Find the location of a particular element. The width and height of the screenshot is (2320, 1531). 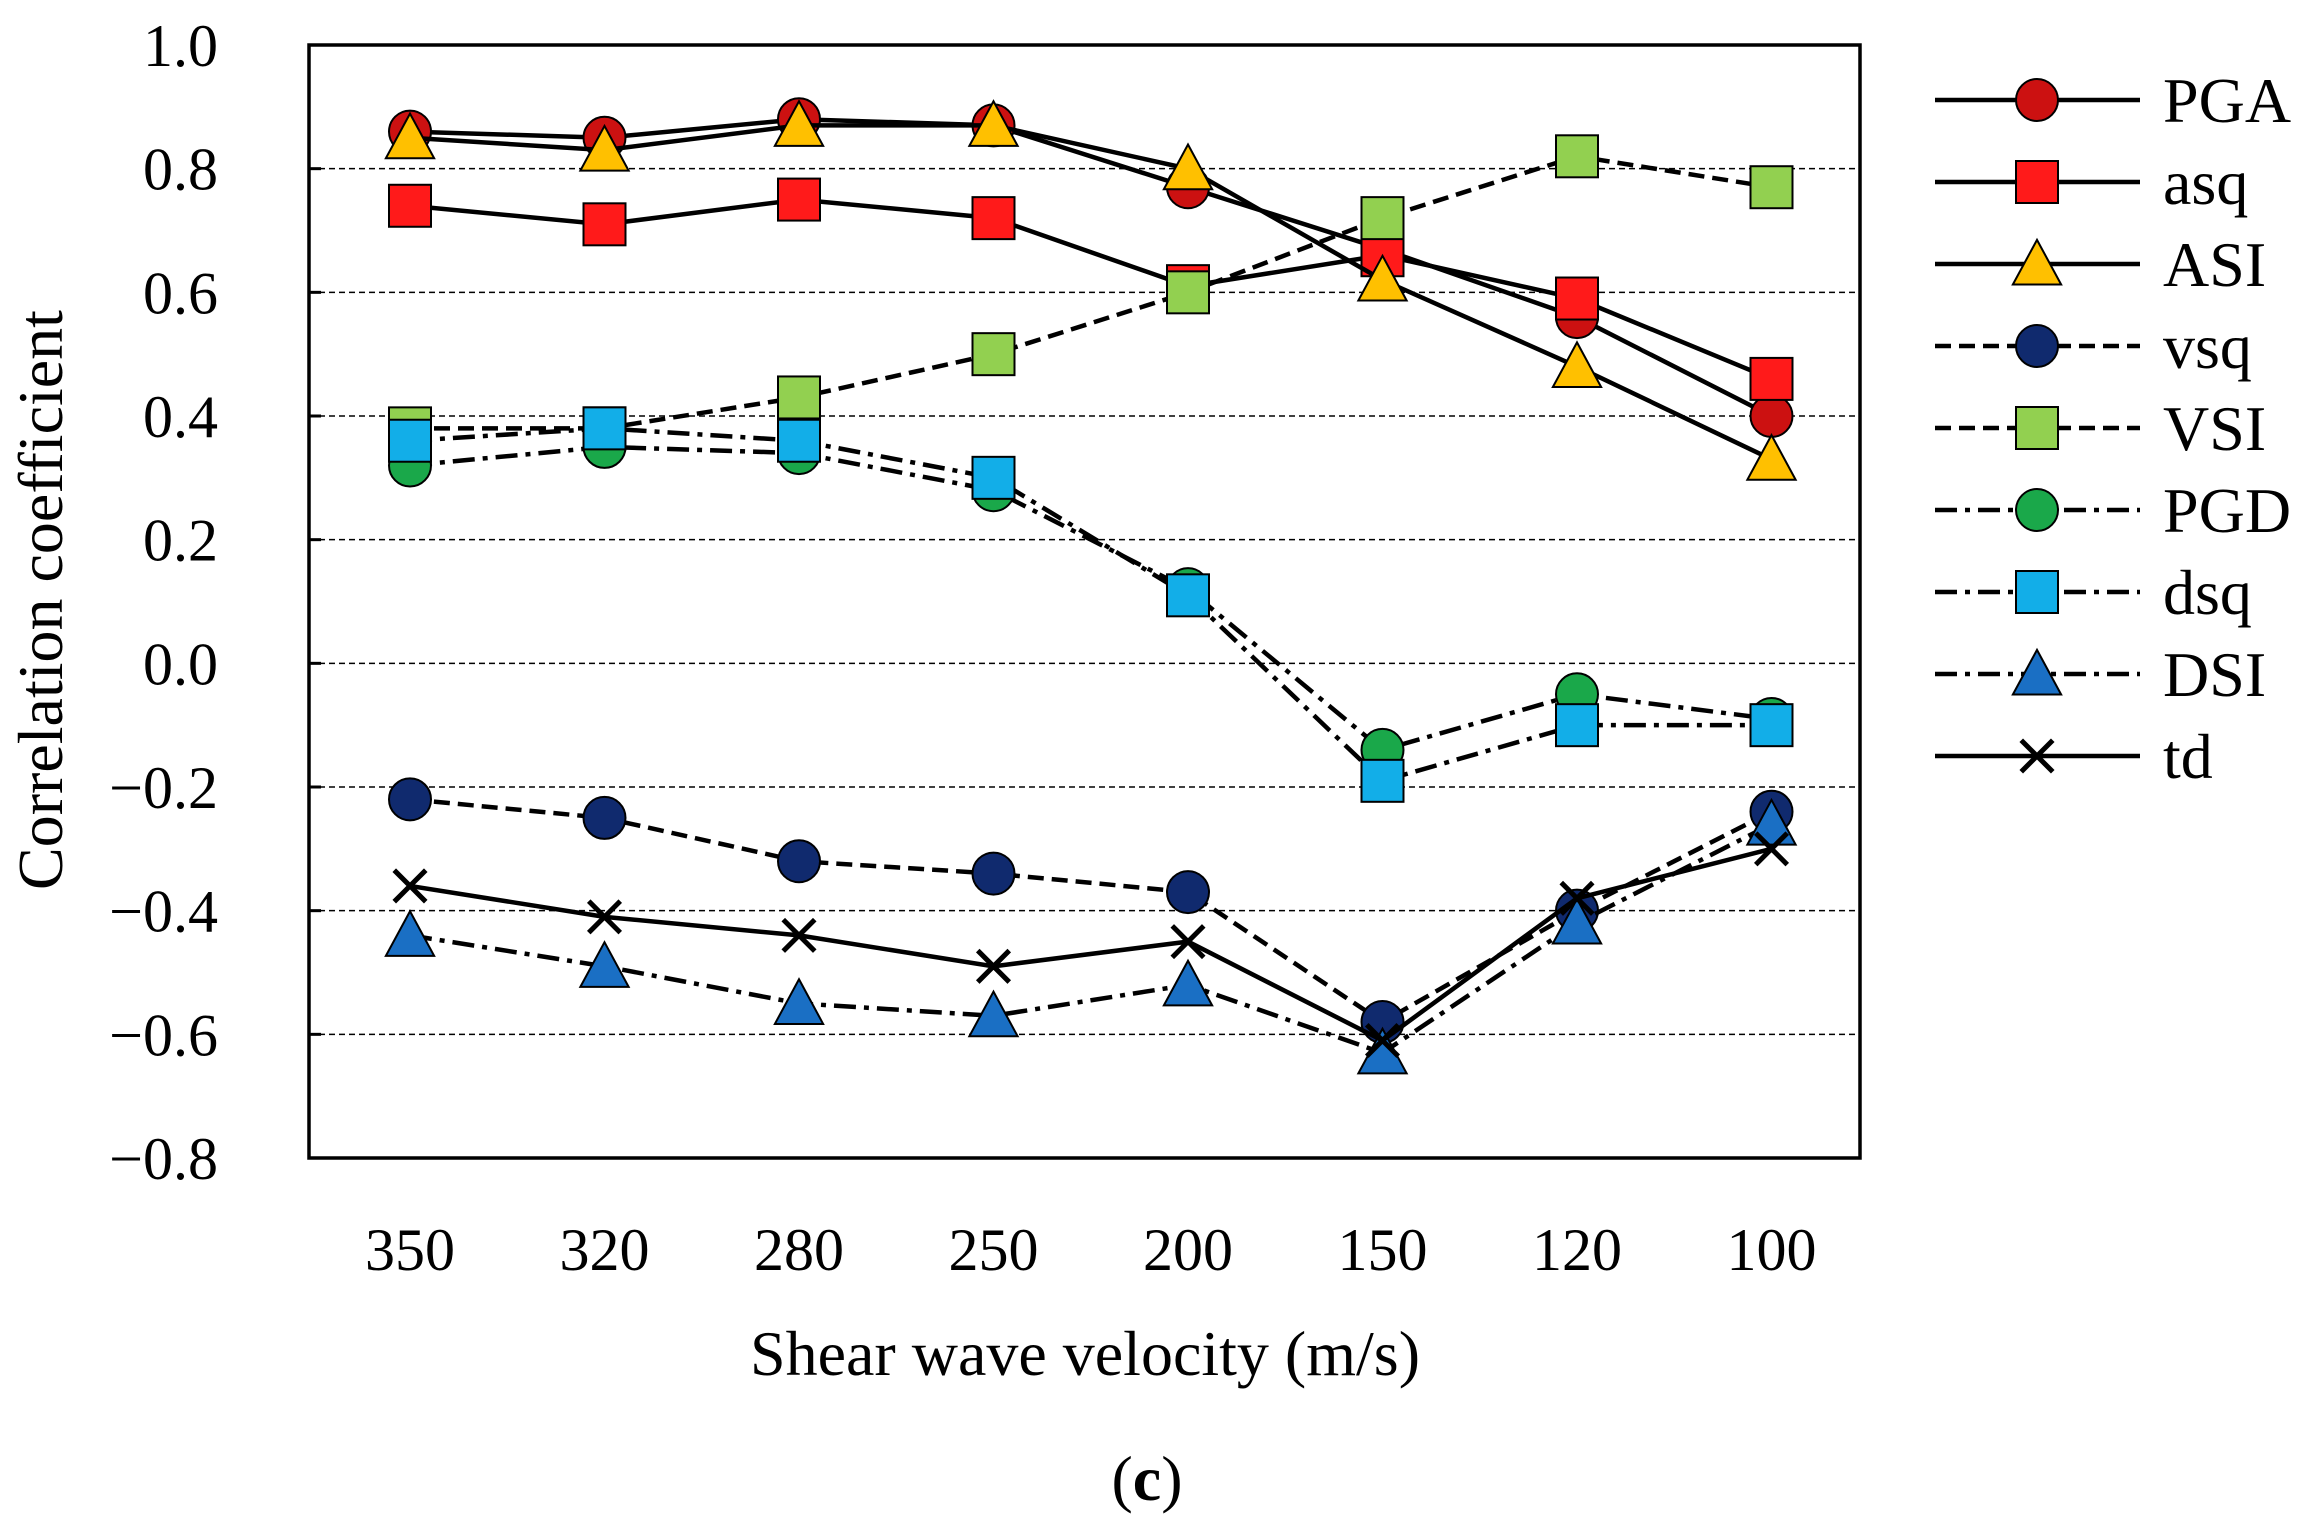

y-tick-label: 0.0 is located at coordinates (180, 664).